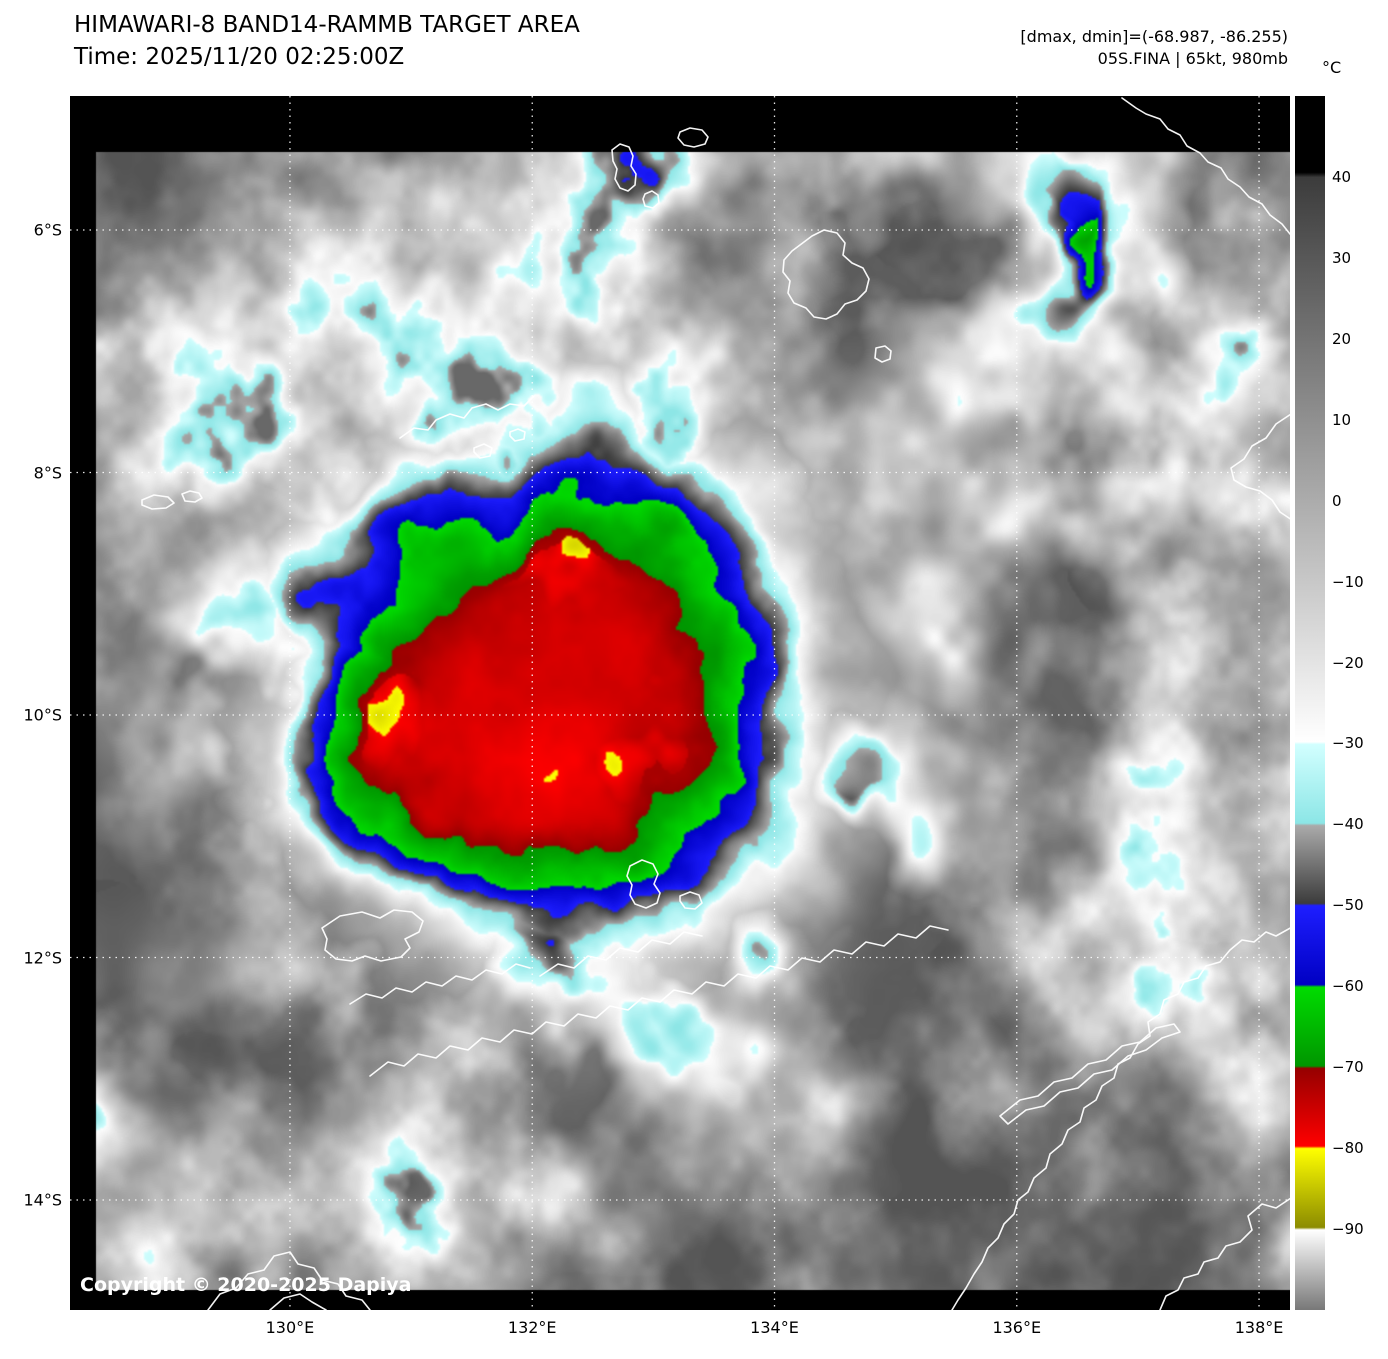 Image resolution: width=1388 pixels, height=1359 pixels. Describe the element at coordinates (1348, 662) in the screenshot. I see `colorbar-tick--20: −20` at that location.